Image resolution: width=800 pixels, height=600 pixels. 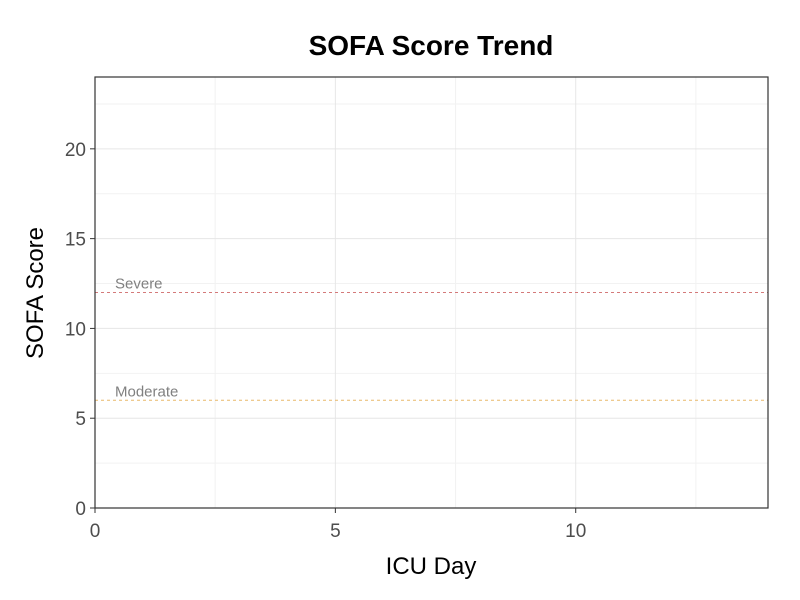 I want to click on y-tick-label: 15, so click(x=75, y=240).